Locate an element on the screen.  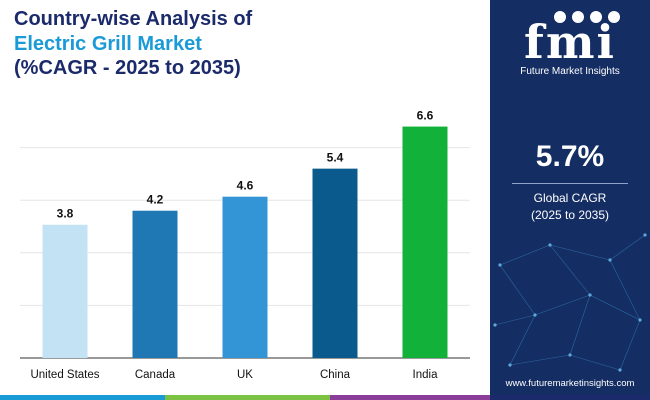
cagr-divider is located at coordinates (570, 183).